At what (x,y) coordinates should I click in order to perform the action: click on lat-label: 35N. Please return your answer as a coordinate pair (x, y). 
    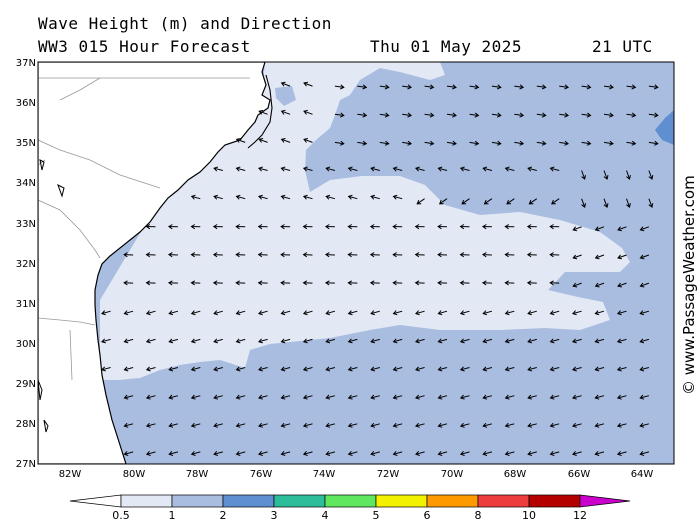
    Looking at the image, I should click on (26, 143).